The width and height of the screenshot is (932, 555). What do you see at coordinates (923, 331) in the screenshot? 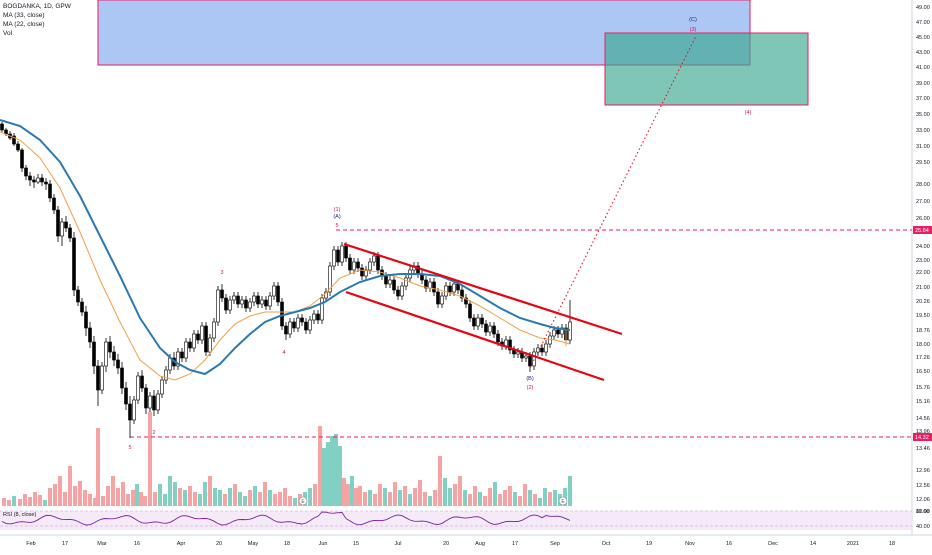
I see `y-tick-label: 18.76` at bounding box center [923, 331].